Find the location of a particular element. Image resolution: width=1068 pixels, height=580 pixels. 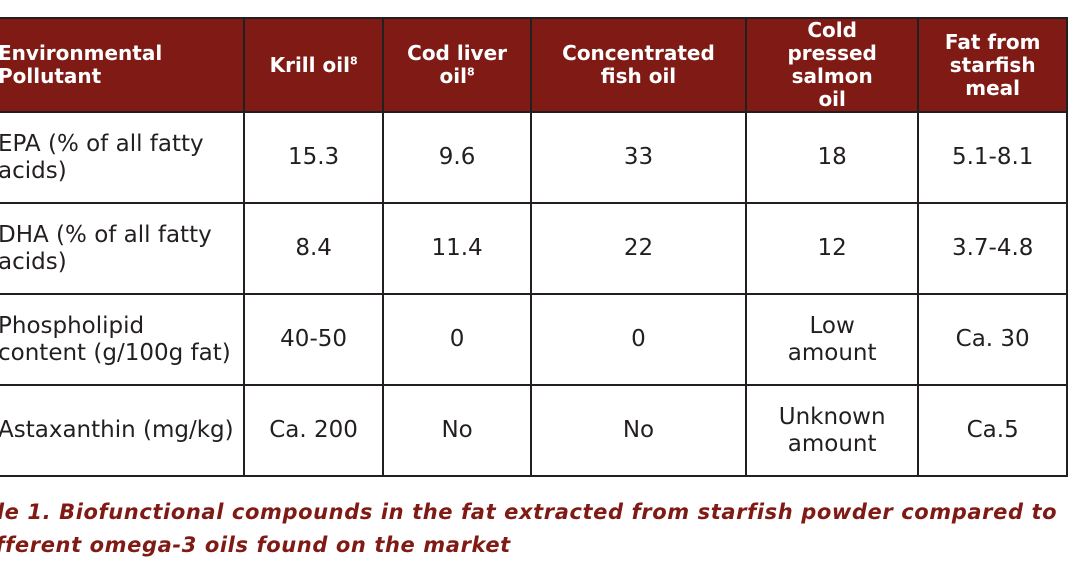

row-label: EPA (% of all fatty acids) is located at coordinates (123, 157).